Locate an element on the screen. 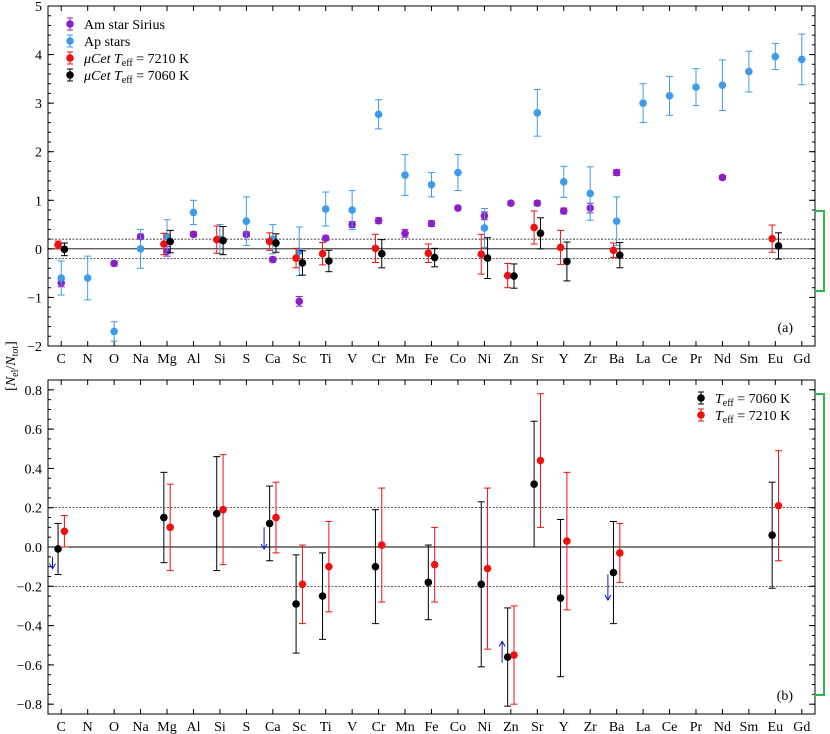 The width and height of the screenshot is (830, 734). y-tick-label: 2 is located at coordinates (38, 153).